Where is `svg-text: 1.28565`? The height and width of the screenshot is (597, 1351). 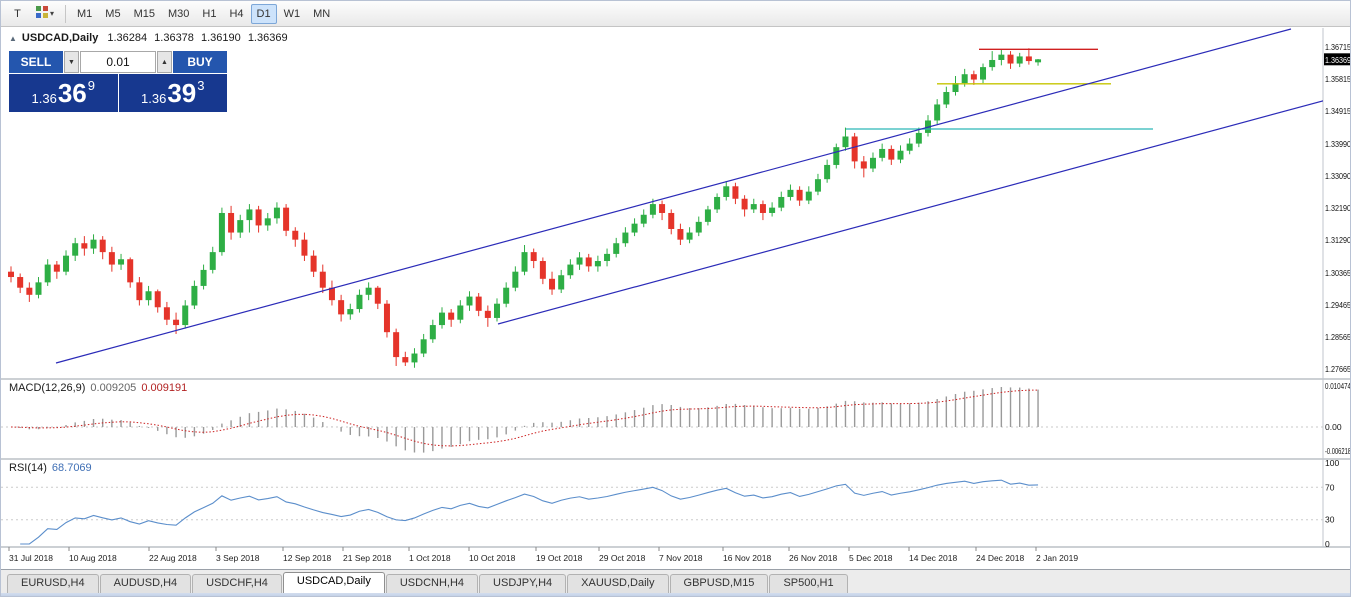 svg-text: 1.28565 is located at coordinates (1338, 337).